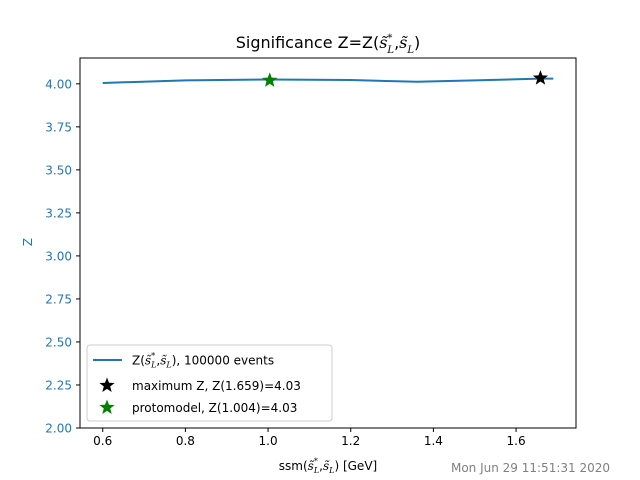 The height and width of the screenshot is (480, 640). What do you see at coordinates (540, 77) in the screenshot?
I see `max-z-star-marker` at bounding box center [540, 77].